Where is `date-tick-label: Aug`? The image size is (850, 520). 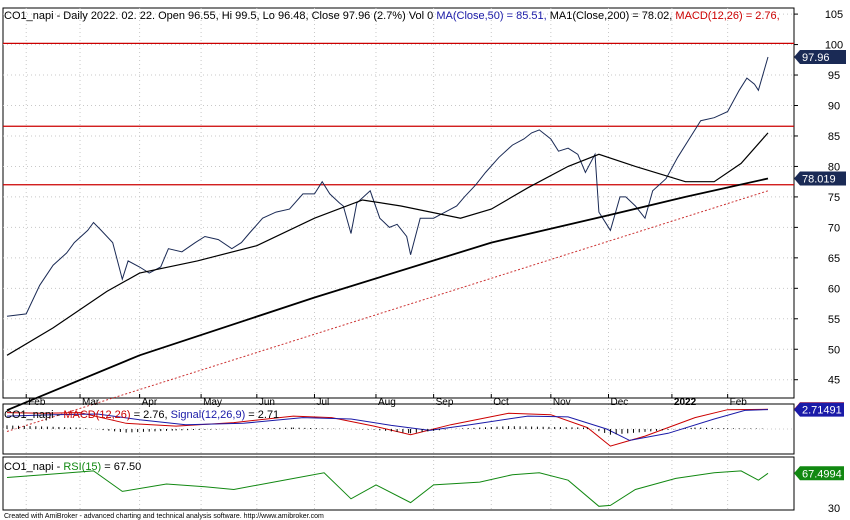
date-tick-label: Aug is located at coordinates (387, 402).